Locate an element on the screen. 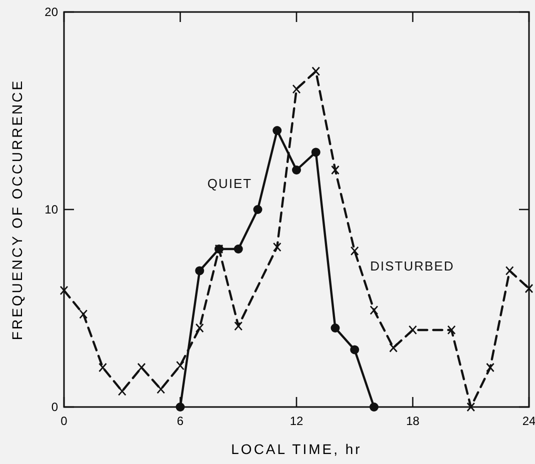 This screenshot has height=464, width=535. x-tick-label: 18 is located at coordinates (413, 421).